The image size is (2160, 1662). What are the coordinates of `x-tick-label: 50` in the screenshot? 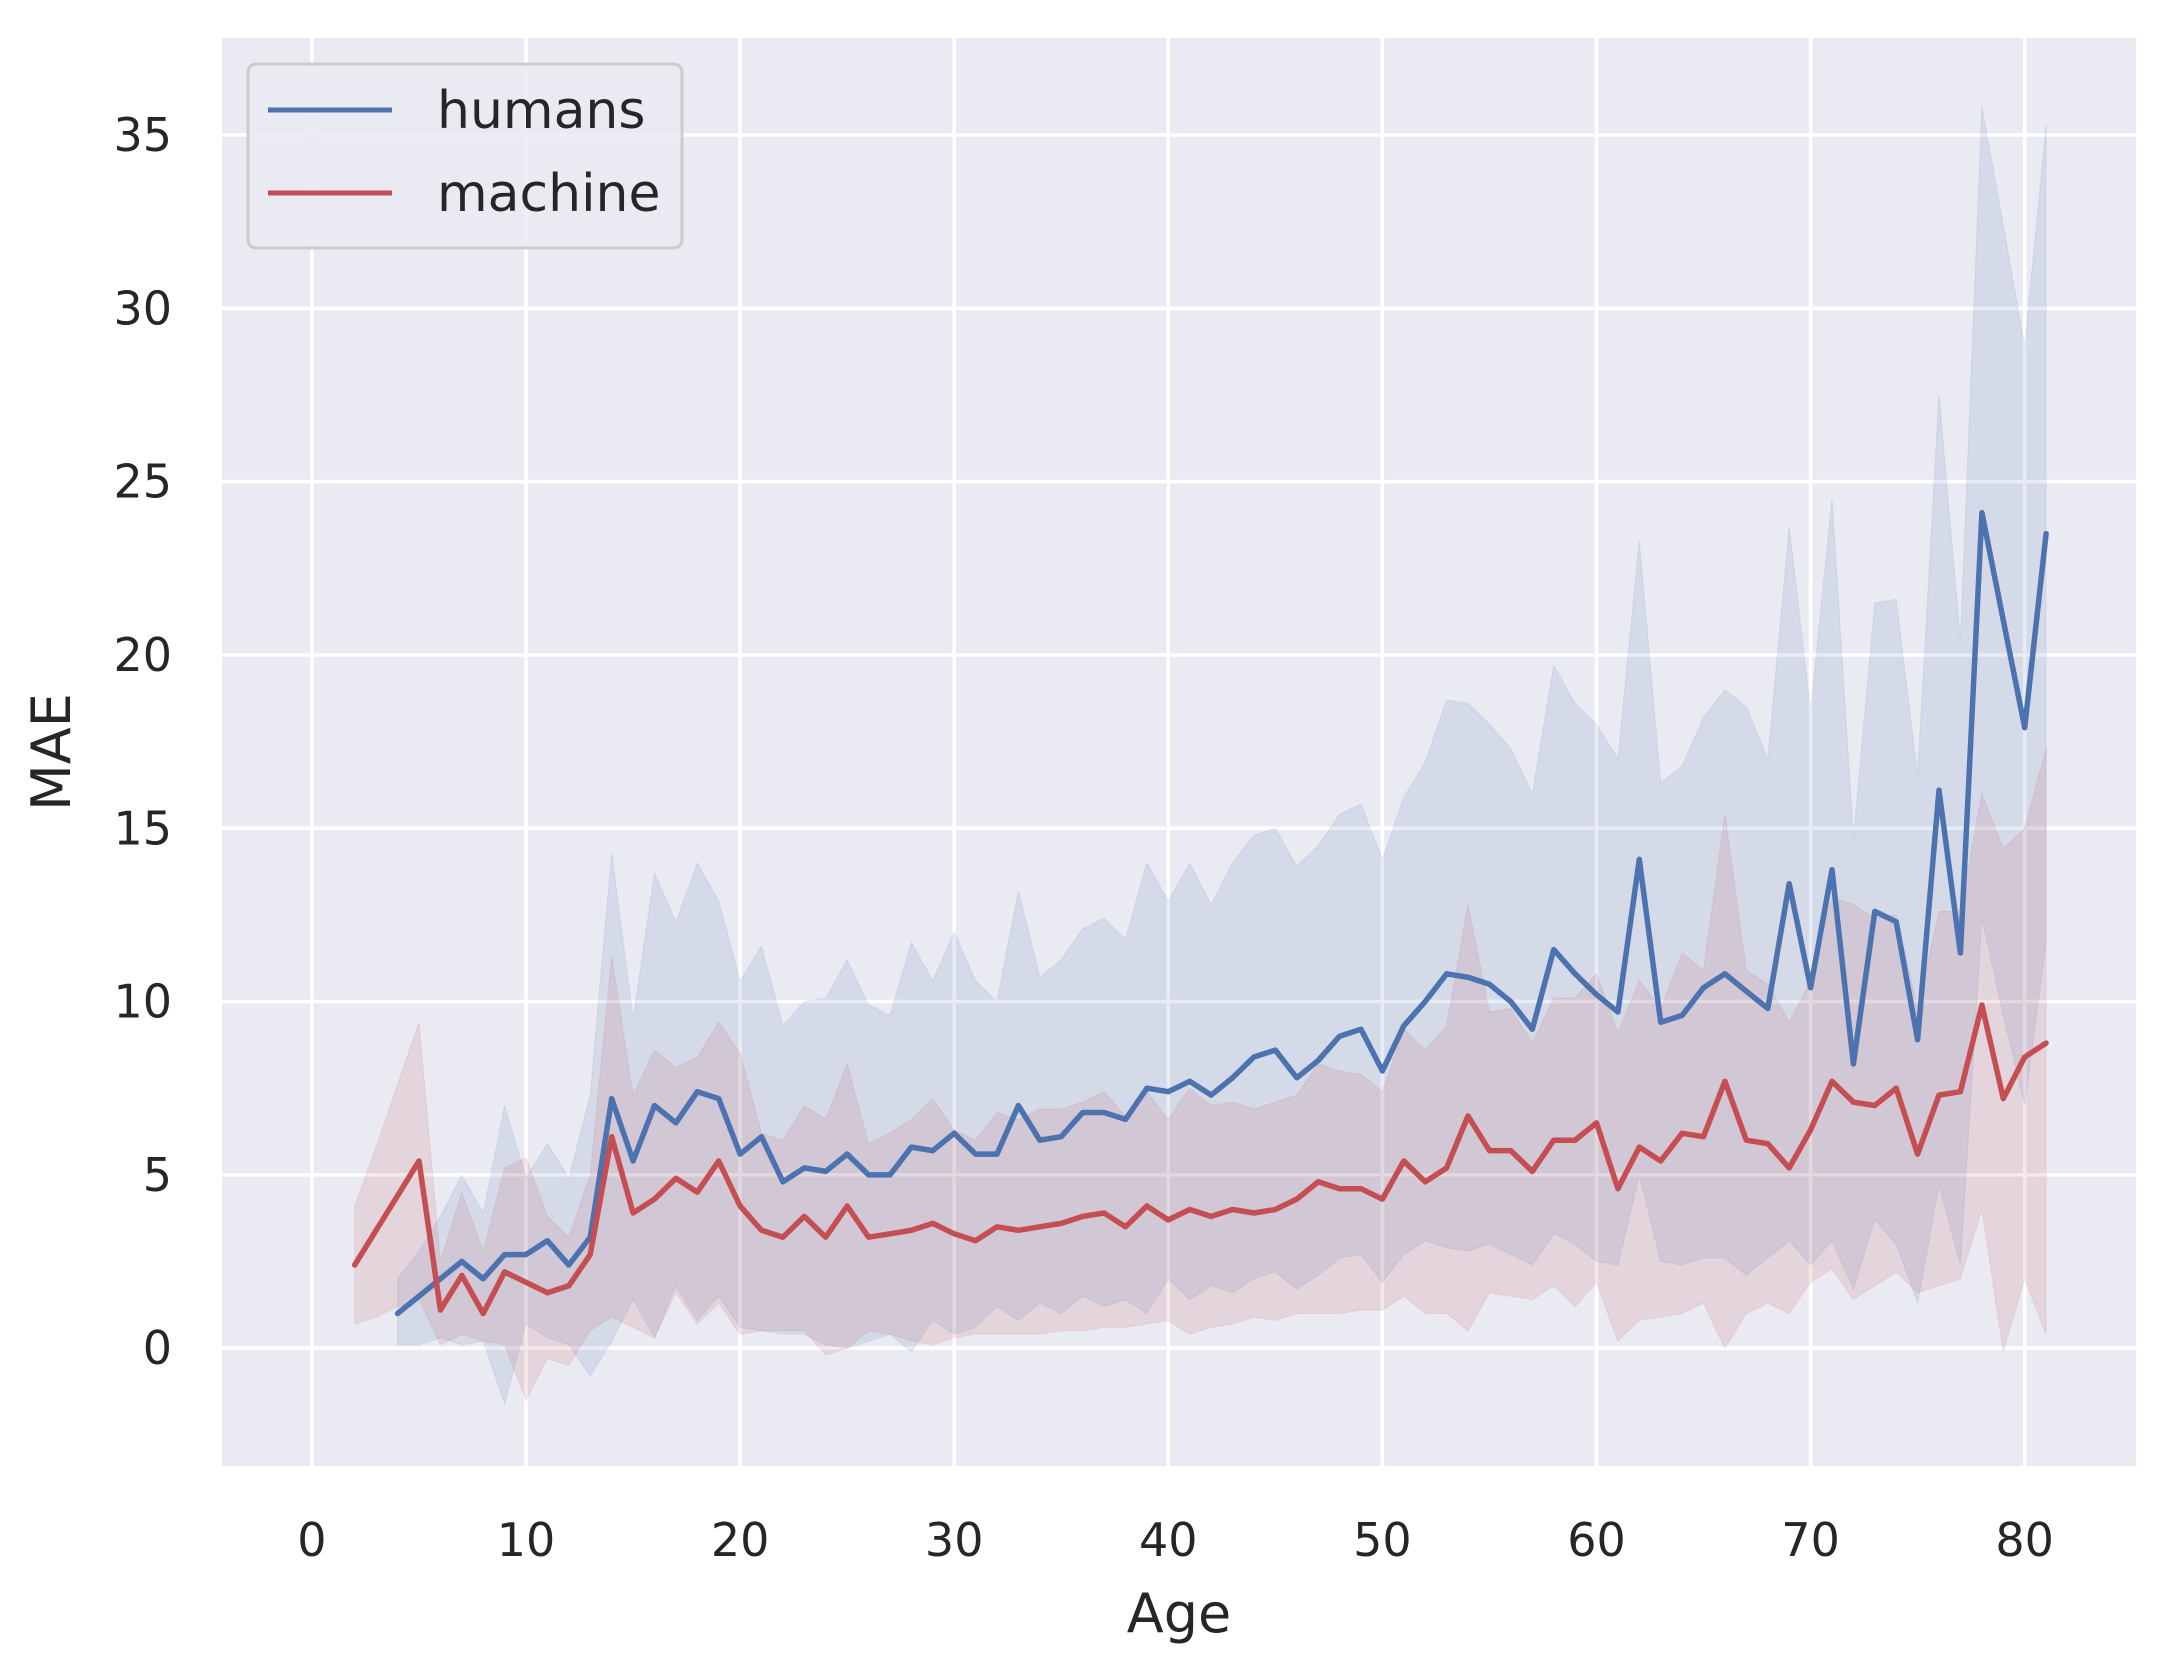 It's located at (1382, 1540).